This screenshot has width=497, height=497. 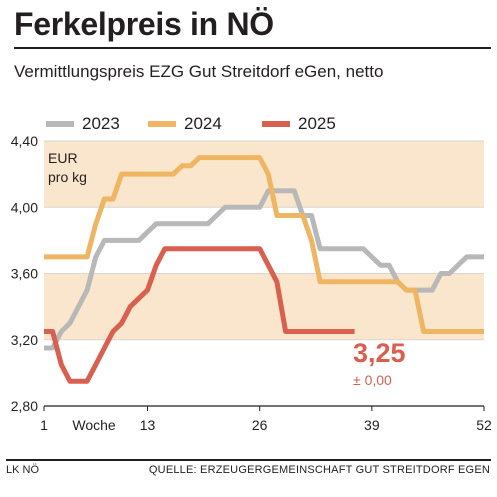 I want to click on legend-label-2025: 2025, so click(x=317, y=123).